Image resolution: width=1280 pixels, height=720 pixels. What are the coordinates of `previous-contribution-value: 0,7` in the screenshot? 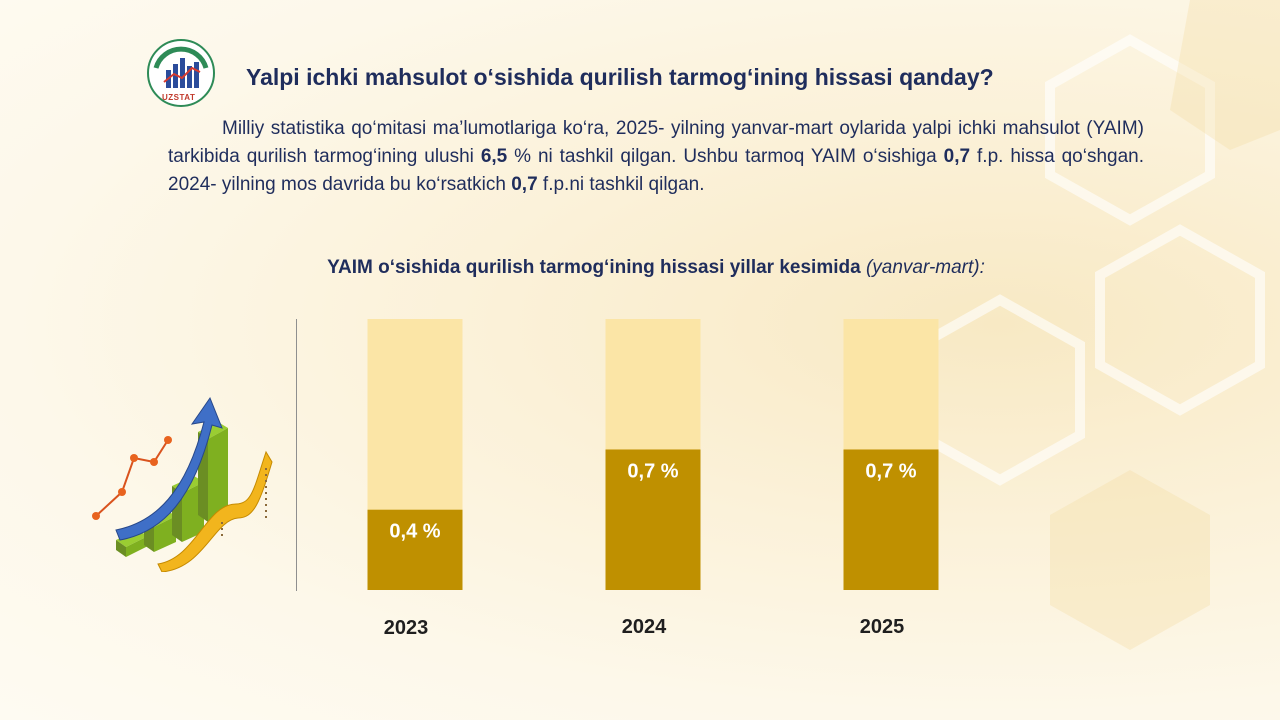 It's located at (524, 184).